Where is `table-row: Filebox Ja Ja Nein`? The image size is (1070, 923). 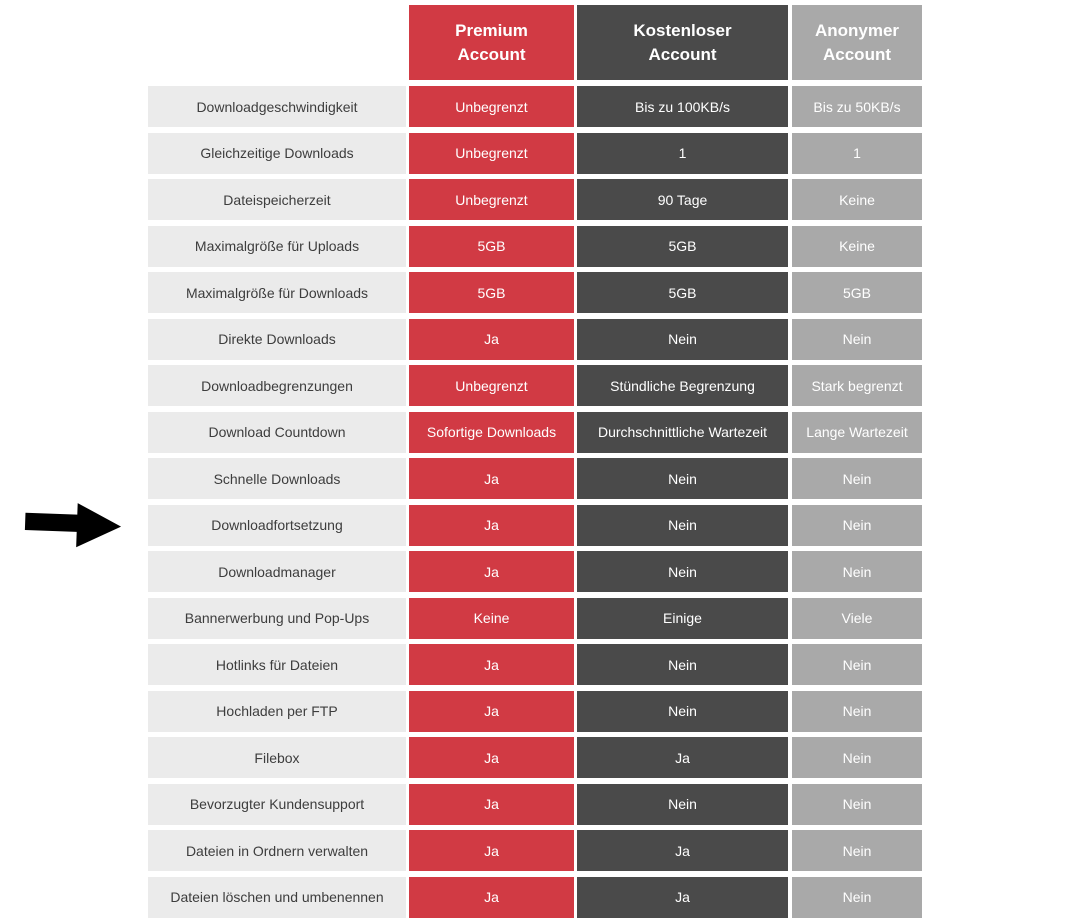 table-row: Filebox Ja Ja Nein is located at coordinates (535, 757).